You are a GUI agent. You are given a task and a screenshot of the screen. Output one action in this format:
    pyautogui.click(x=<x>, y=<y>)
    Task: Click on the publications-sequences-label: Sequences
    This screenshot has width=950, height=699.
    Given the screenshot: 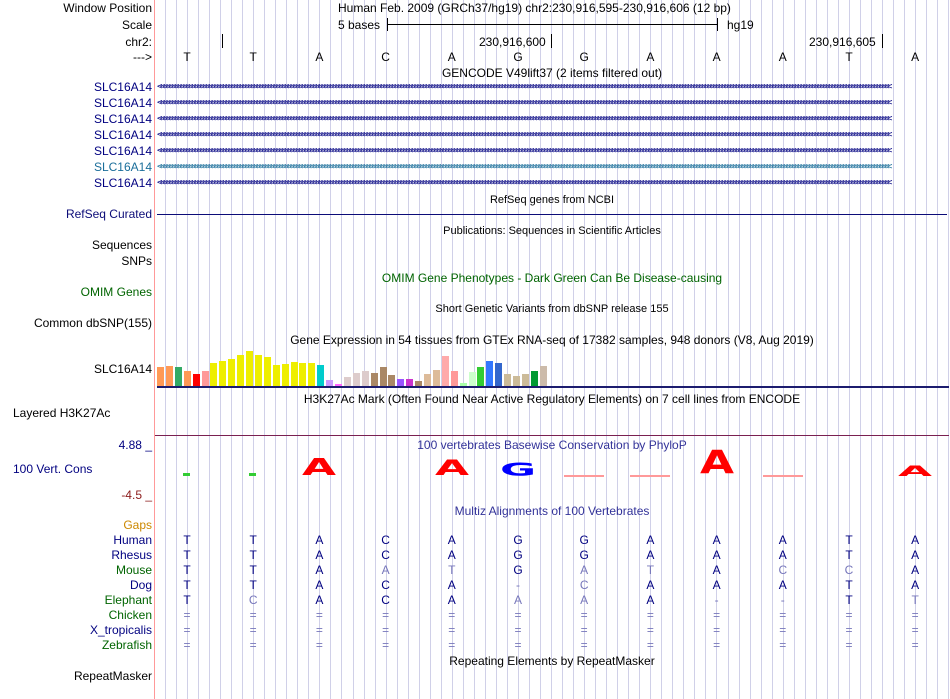 What is the action you would take?
    pyautogui.click(x=121, y=245)
    